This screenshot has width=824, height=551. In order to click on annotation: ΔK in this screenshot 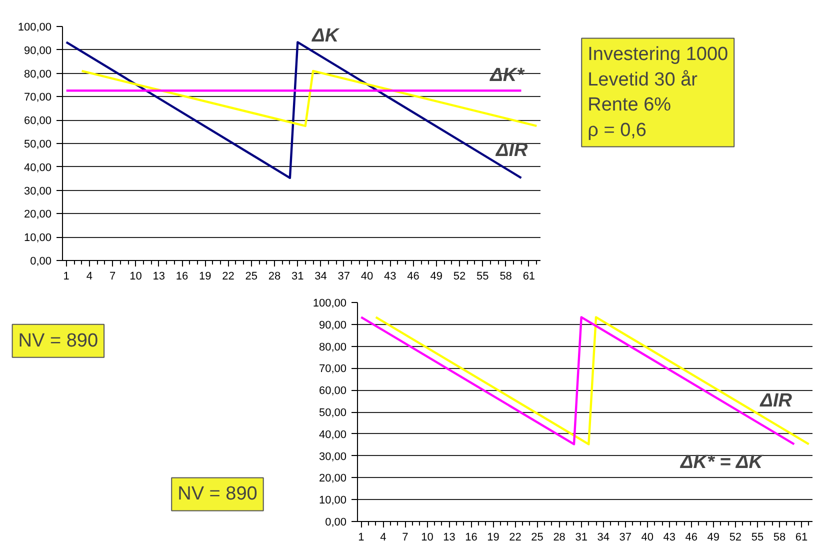, I will do `click(325, 35)`.